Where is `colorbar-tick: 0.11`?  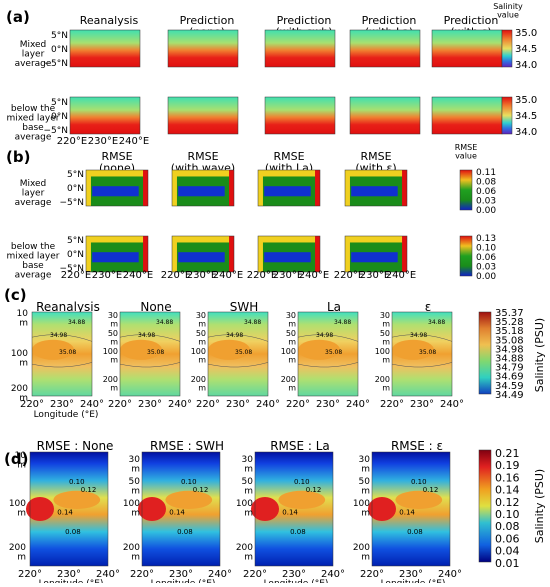
colorbar-tick: 0.11 is located at coordinates (486, 173).